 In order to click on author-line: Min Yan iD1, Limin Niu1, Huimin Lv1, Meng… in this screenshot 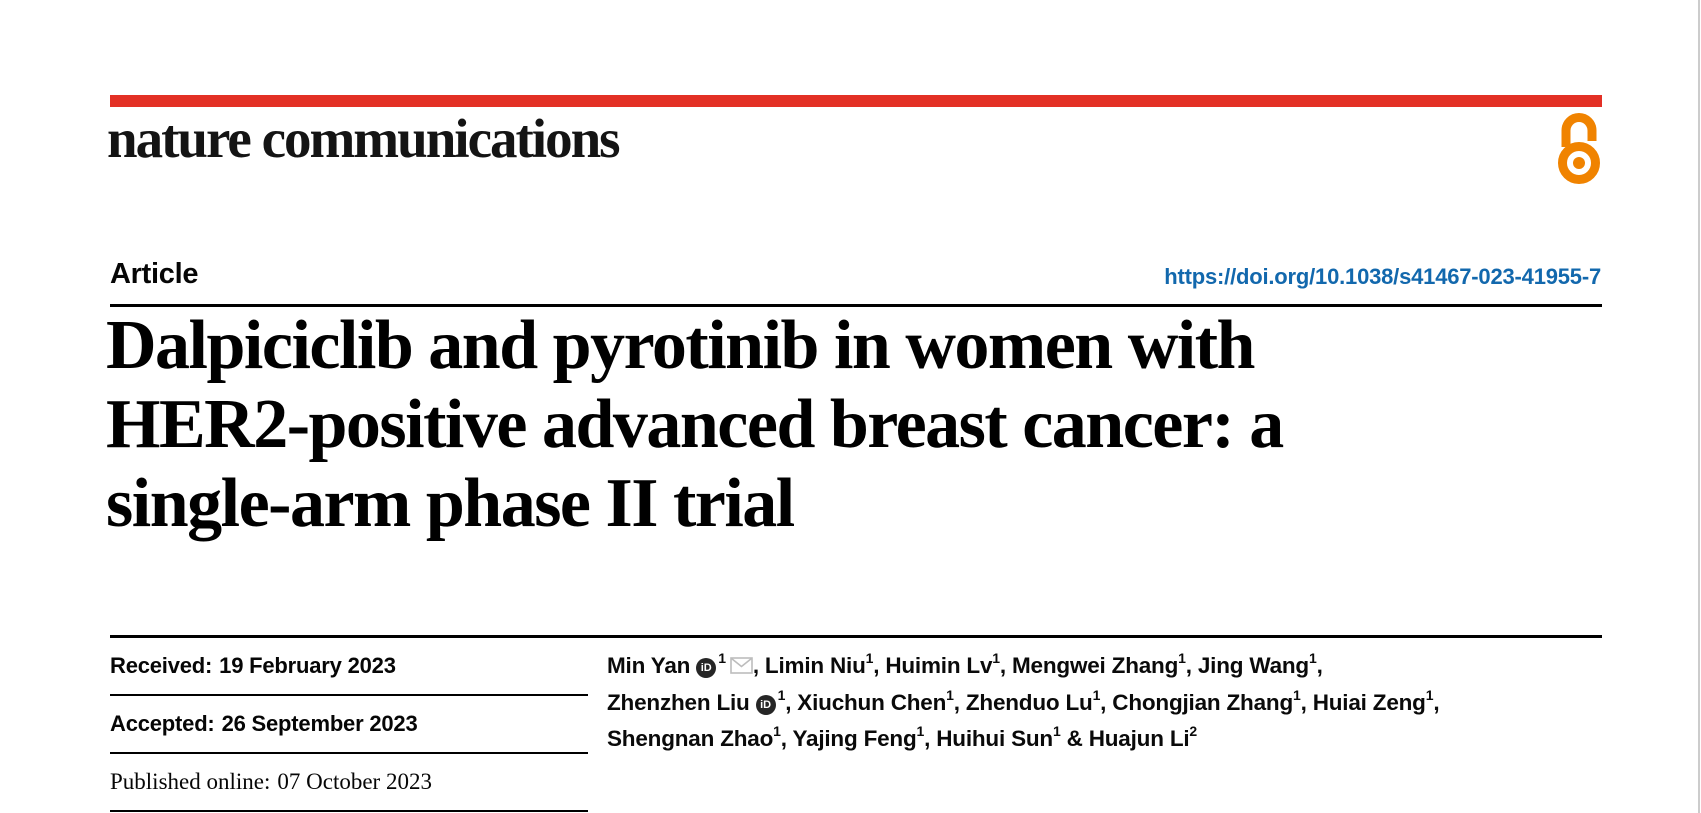, I will do `click(1107, 666)`.